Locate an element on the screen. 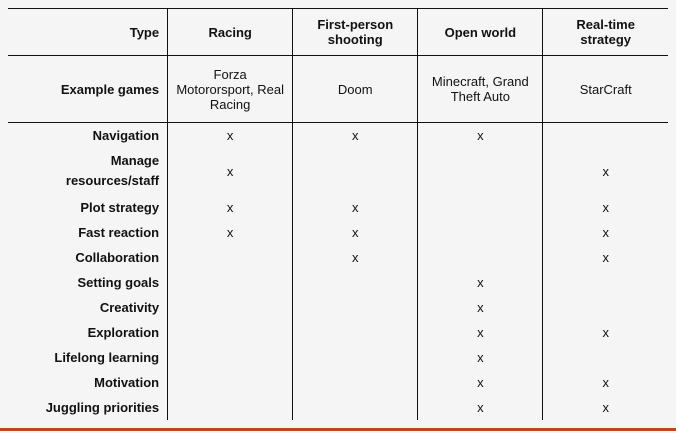 The width and height of the screenshot is (676, 433). table-row: Exploration x x is located at coordinates (338, 332).